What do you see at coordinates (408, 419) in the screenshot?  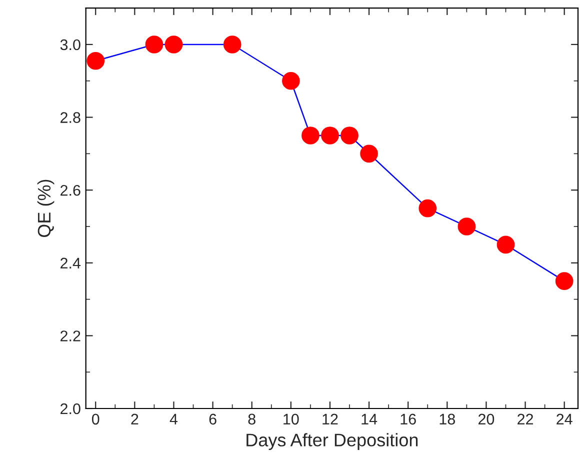 I see `x-tick-label: 16` at bounding box center [408, 419].